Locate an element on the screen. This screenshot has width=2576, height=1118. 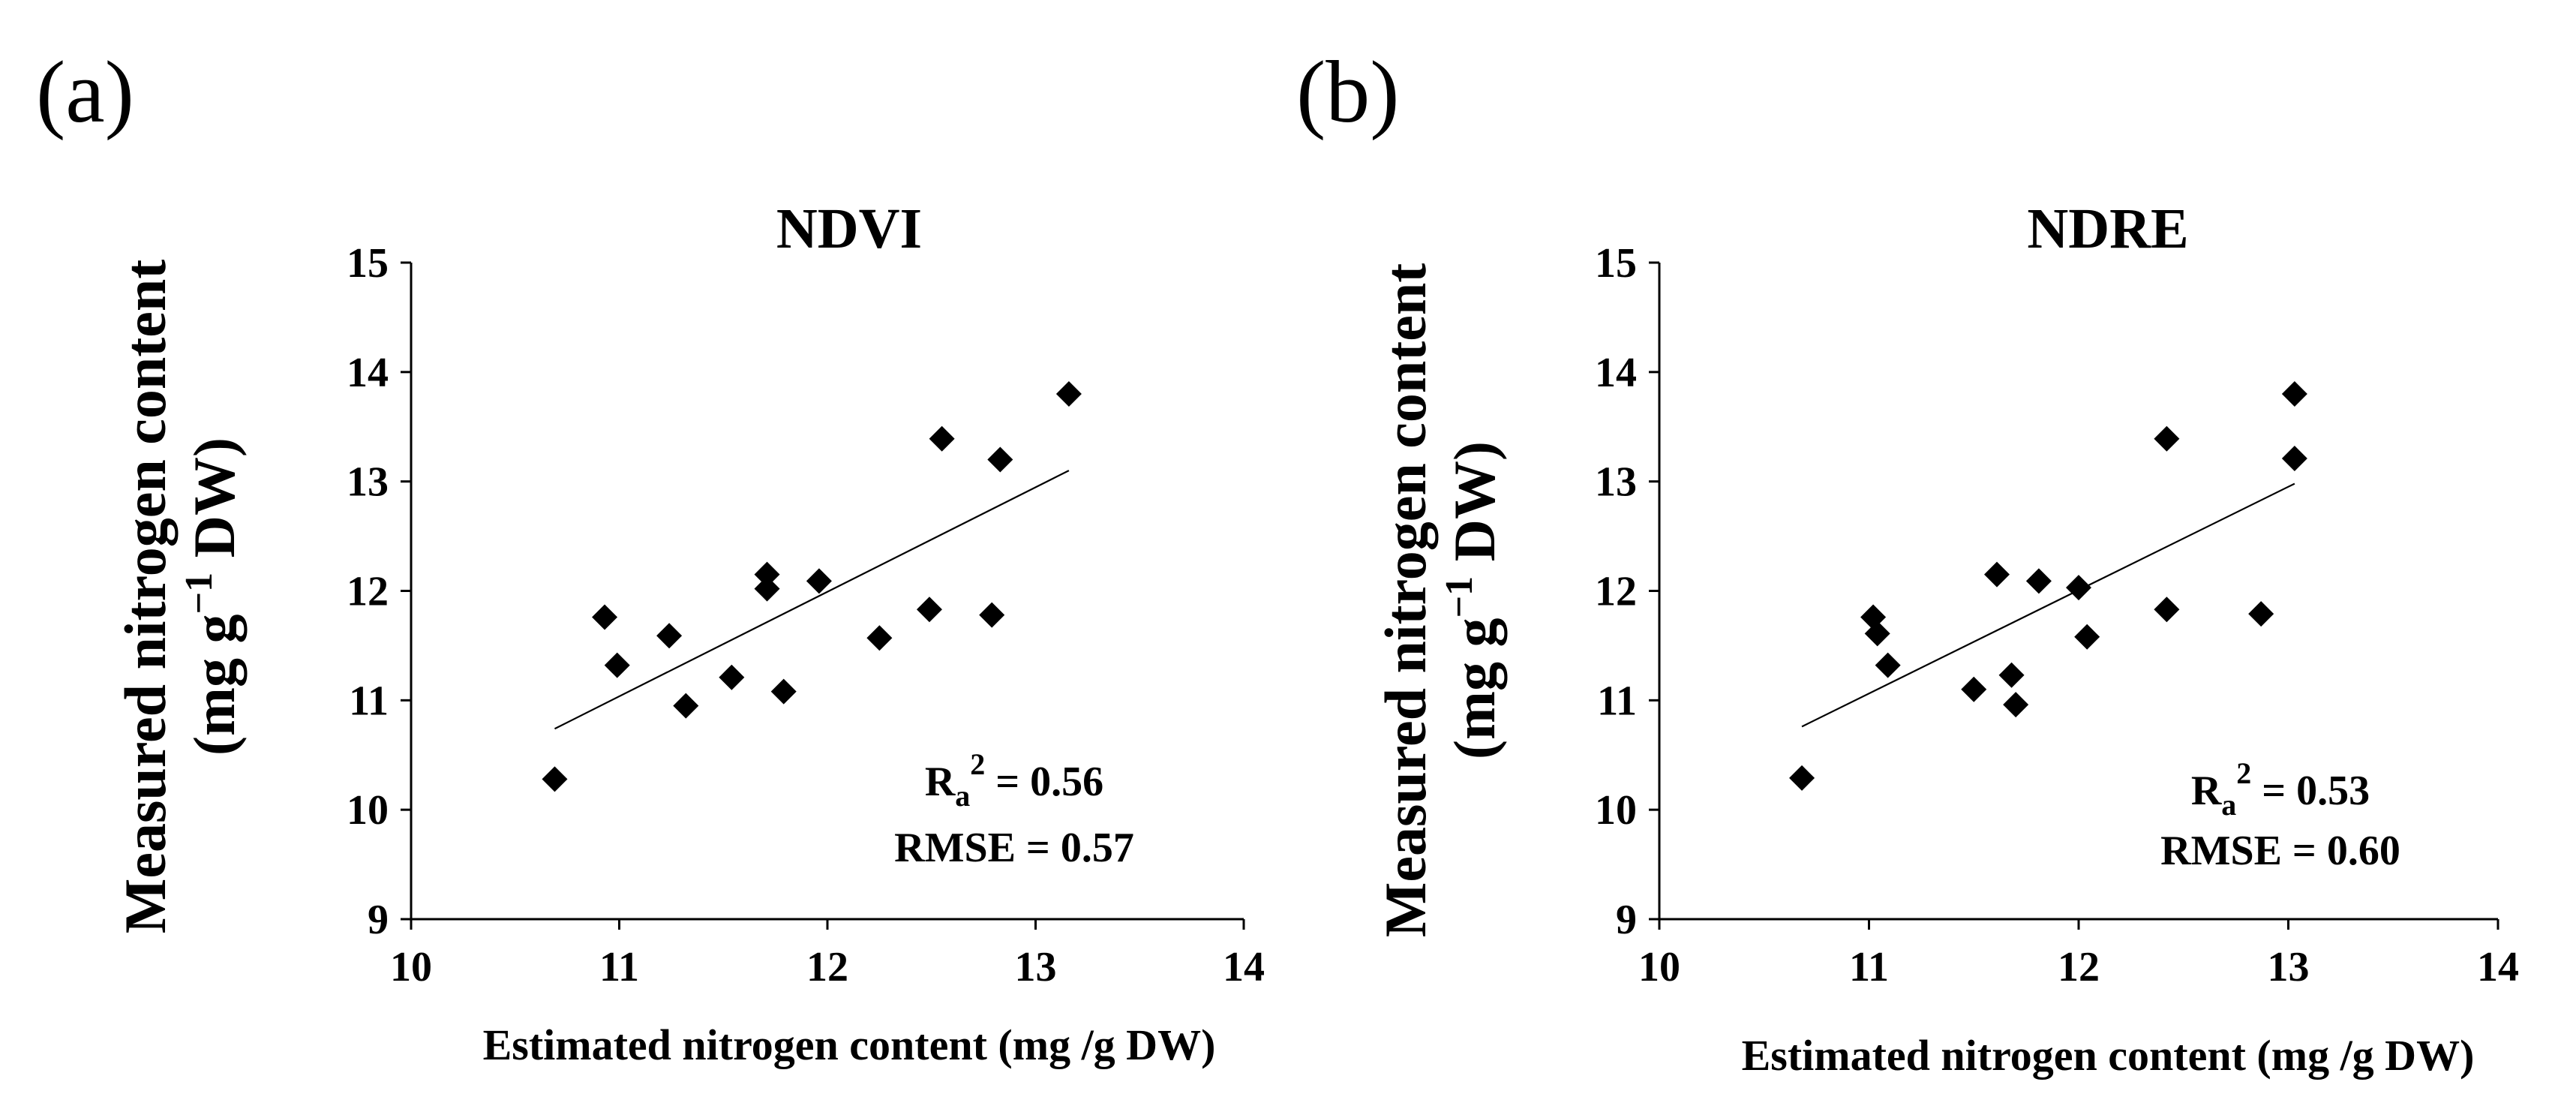
panel-a-x-tick-label: 13 is located at coordinates (1036, 967).